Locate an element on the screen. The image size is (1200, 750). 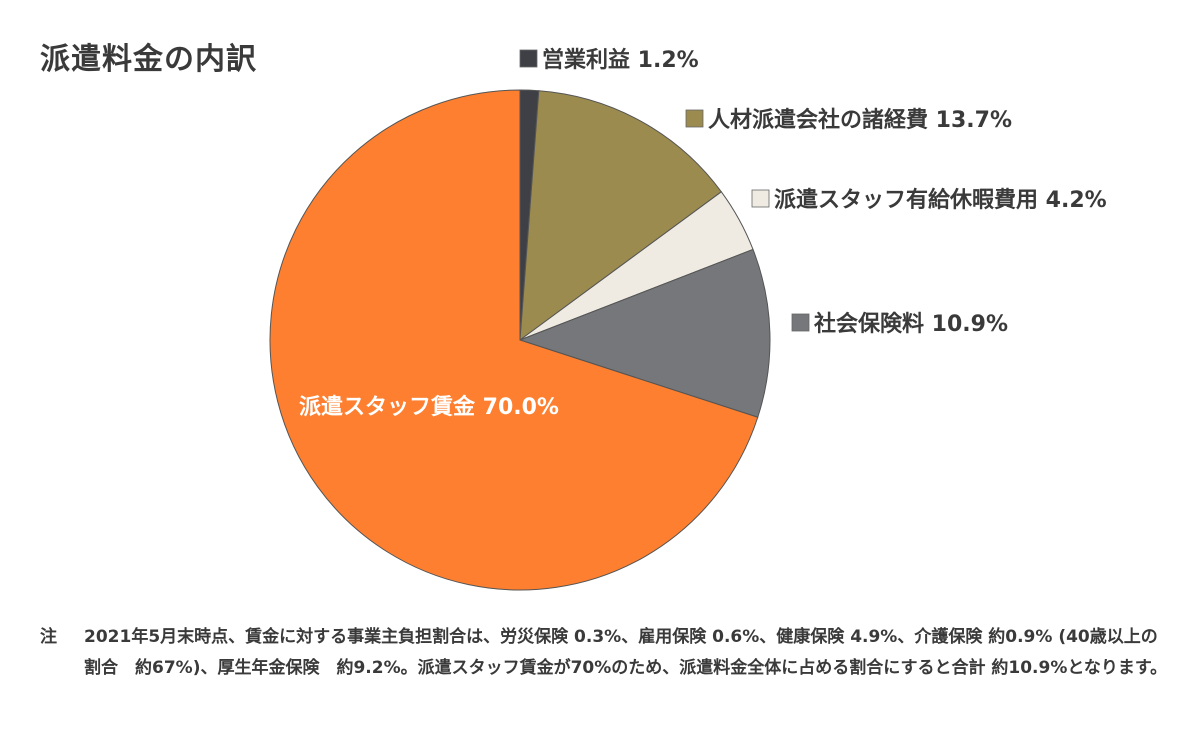
chart-title: 派遣料金の内訳 is located at coordinates (148, 59).